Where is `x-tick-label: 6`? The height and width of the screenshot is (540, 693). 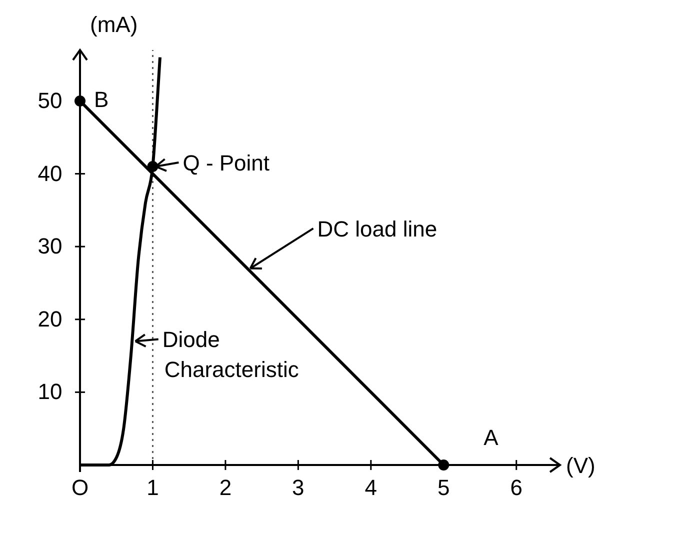
x-tick-label: 6 is located at coordinates (516, 487).